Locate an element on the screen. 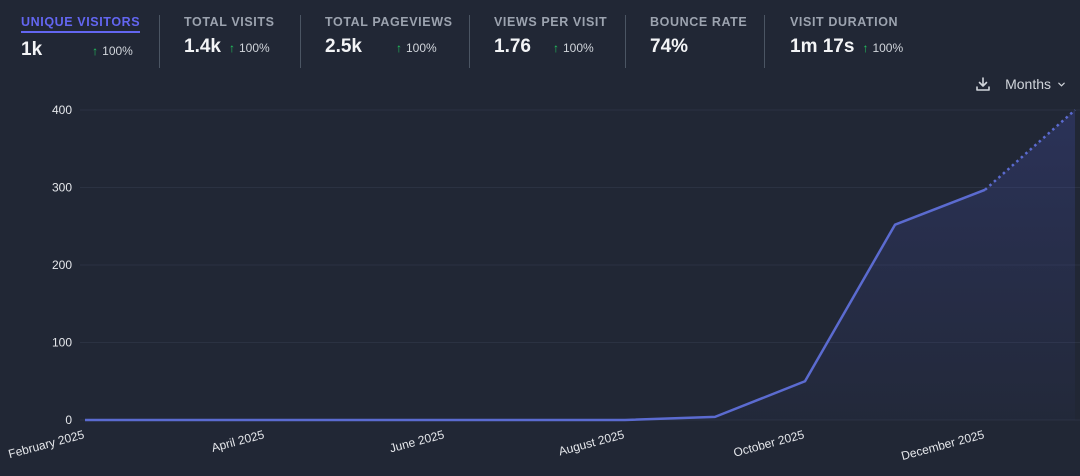 This screenshot has height=476, width=1080. svg-text: 200 is located at coordinates (62, 265).